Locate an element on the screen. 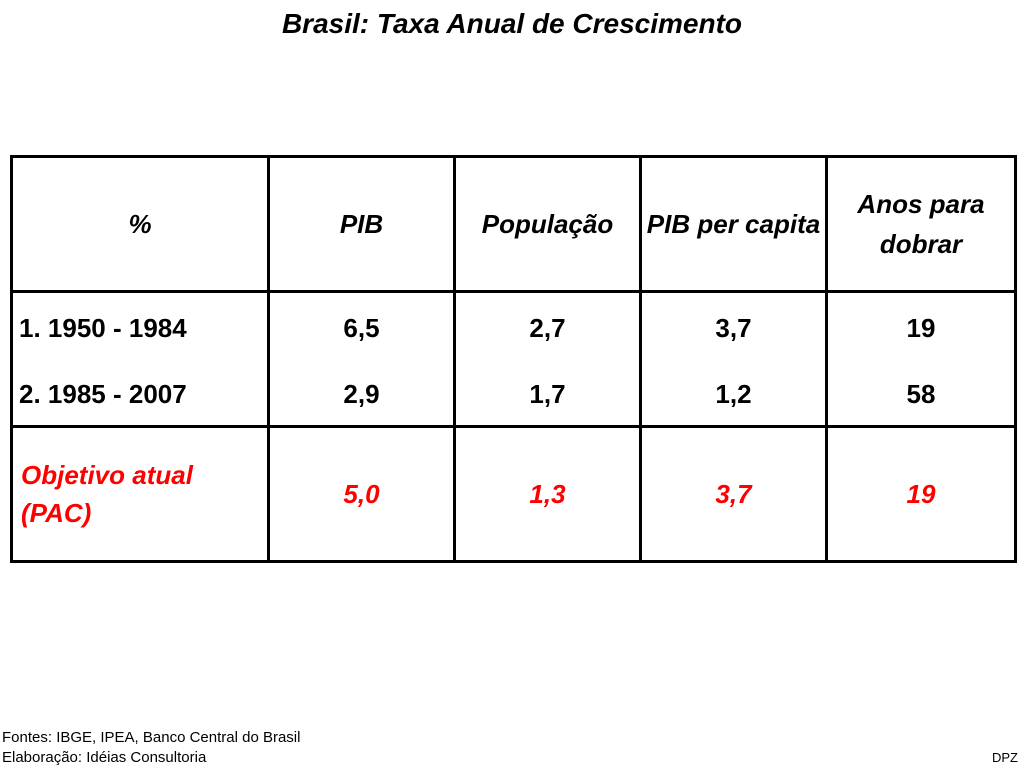 Image resolution: width=1024 pixels, height=768 pixels. header-percent: % is located at coordinates (140, 224).